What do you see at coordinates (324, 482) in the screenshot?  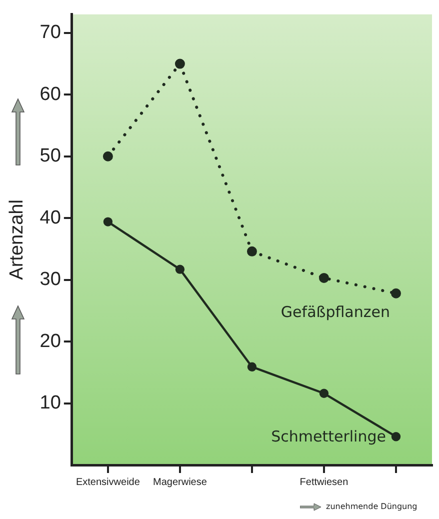 I see `x-tick-label: Fettwiesen` at bounding box center [324, 482].